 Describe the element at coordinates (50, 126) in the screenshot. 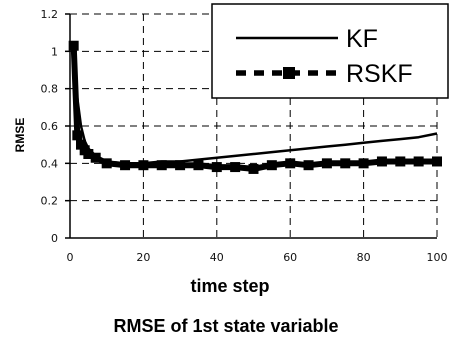

I see `y-tick-label: 0.6` at that location.